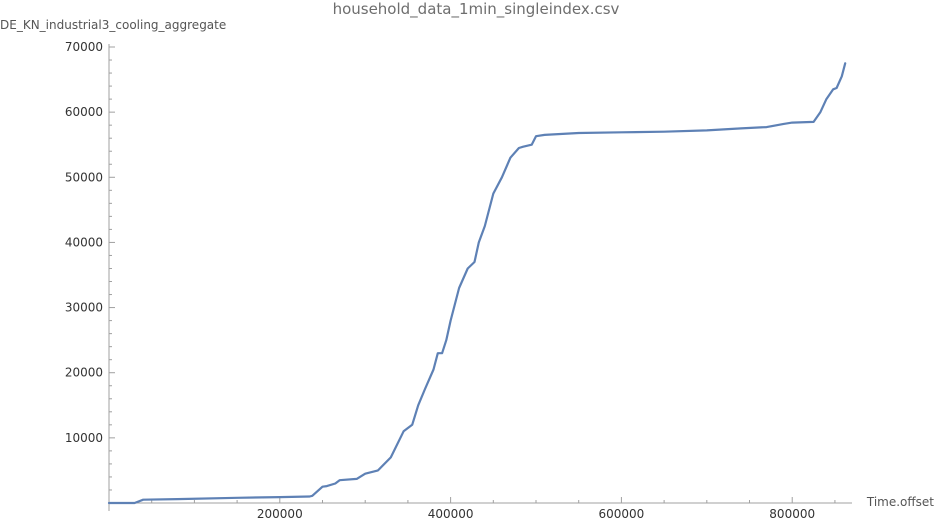  Describe the element at coordinates (84, 112) in the screenshot. I see `y-tick-label: 60000` at that location.